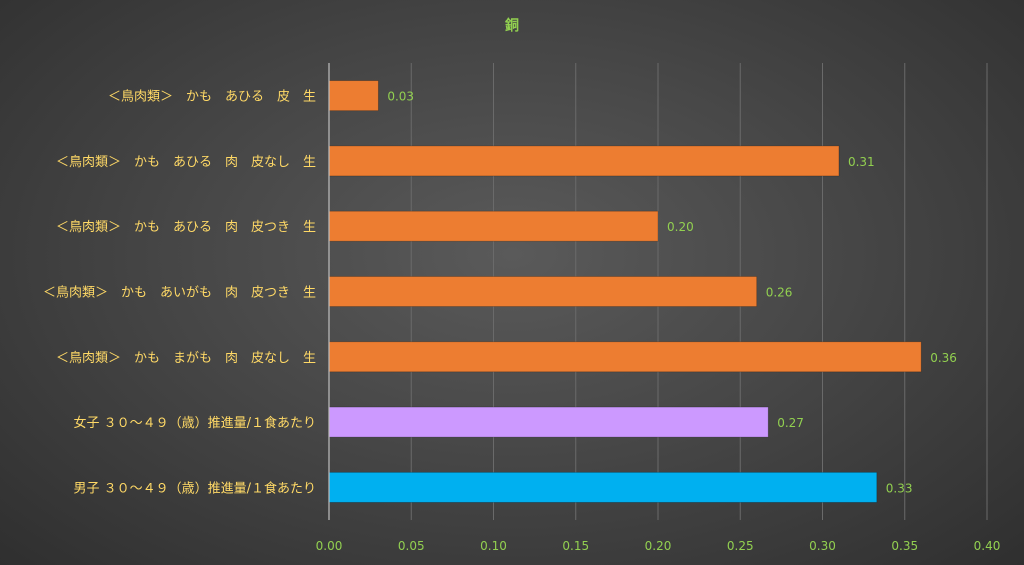  Describe the element at coordinates (186, 227) in the screenshot. I see `category-label: ＜鳥肉類＞ かも あひる 肉 皮つき 生` at that location.